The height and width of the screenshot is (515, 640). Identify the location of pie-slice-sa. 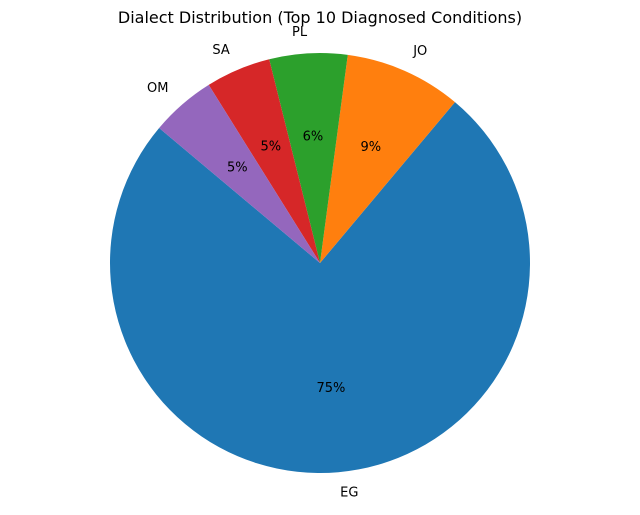
(264, 161).